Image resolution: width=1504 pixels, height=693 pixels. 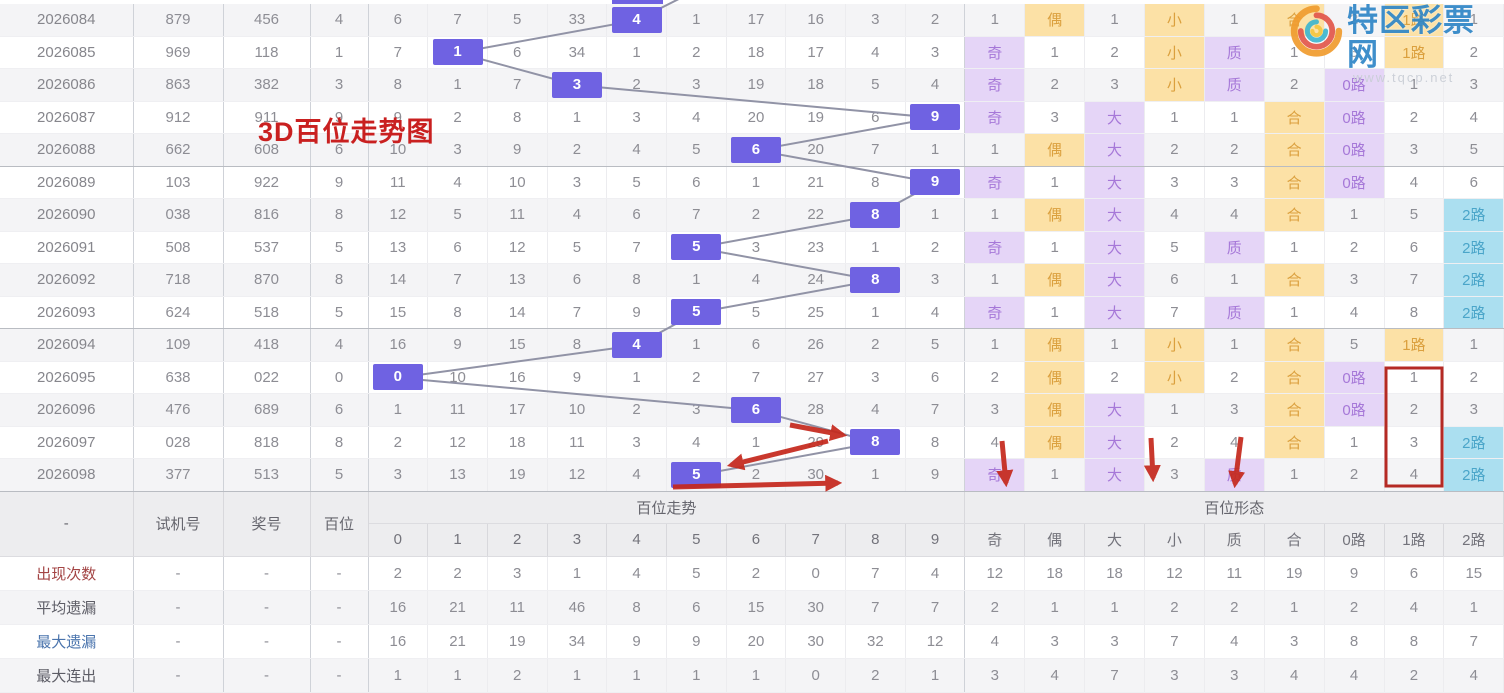 What do you see at coordinates (178, 20) in the screenshot?
I see `trial-number-cell: 879` at bounding box center [178, 20].